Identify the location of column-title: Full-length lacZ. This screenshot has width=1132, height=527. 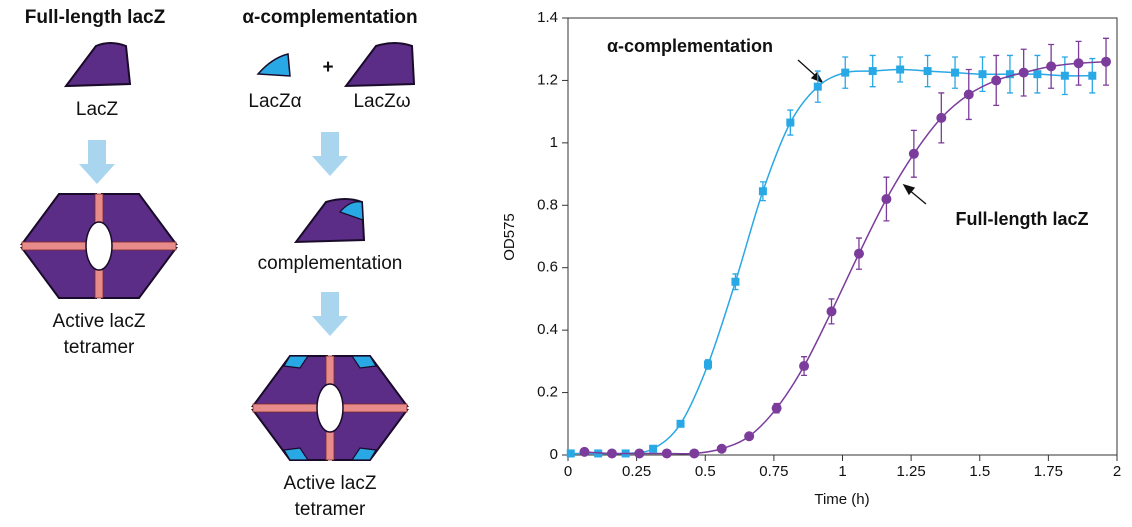
(95, 17).